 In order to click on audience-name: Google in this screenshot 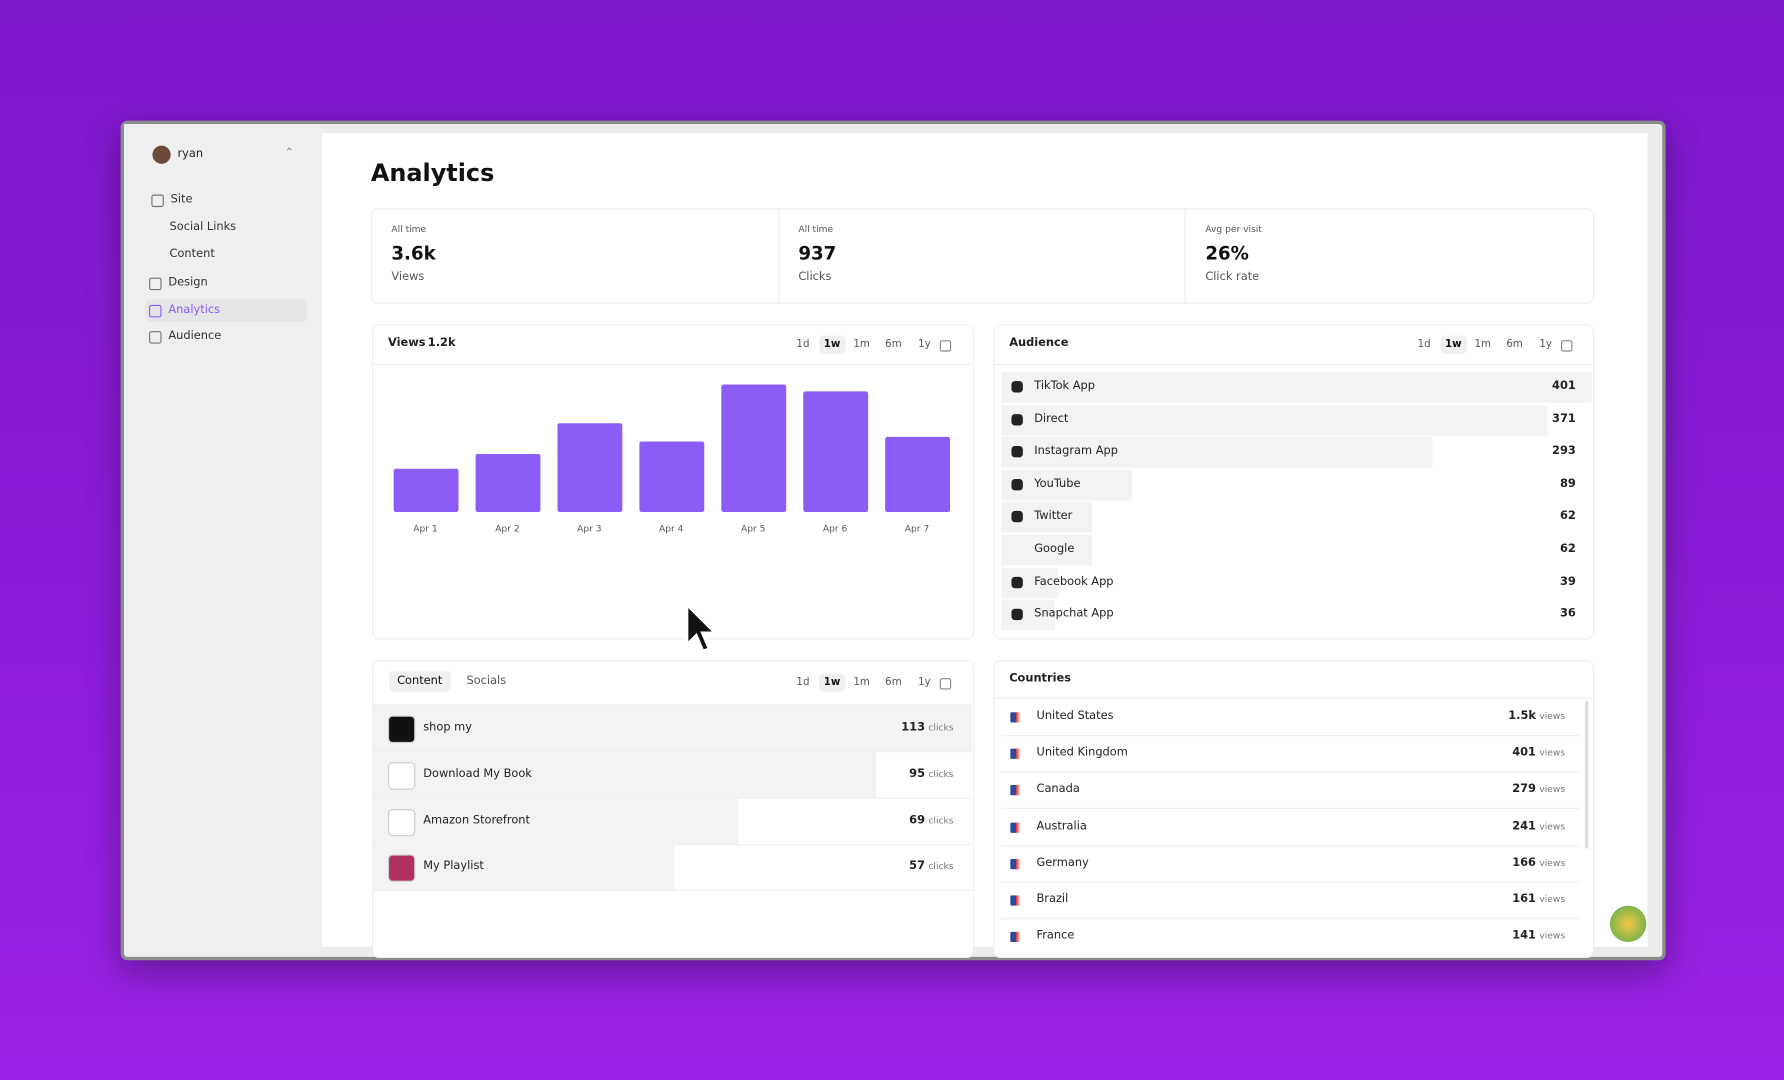, I will do `click(1054, 549)`.